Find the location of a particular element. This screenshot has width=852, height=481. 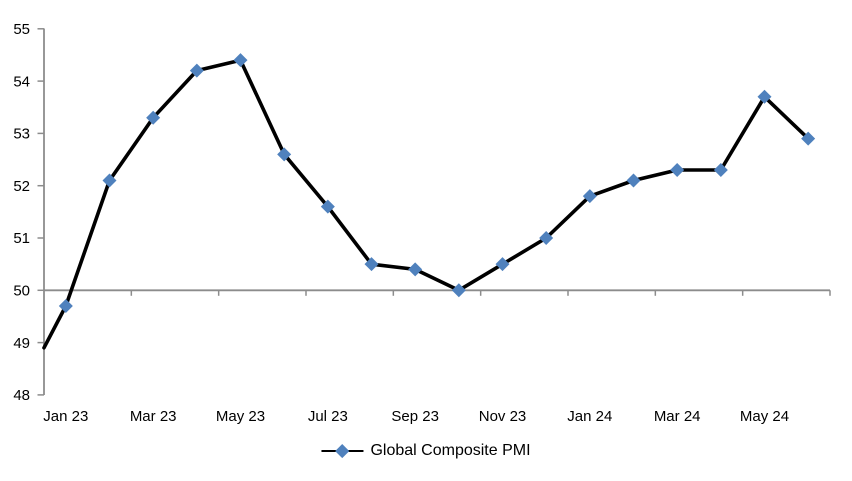

x-tick-label: Jan 23 is located at coordinates (65, 416).